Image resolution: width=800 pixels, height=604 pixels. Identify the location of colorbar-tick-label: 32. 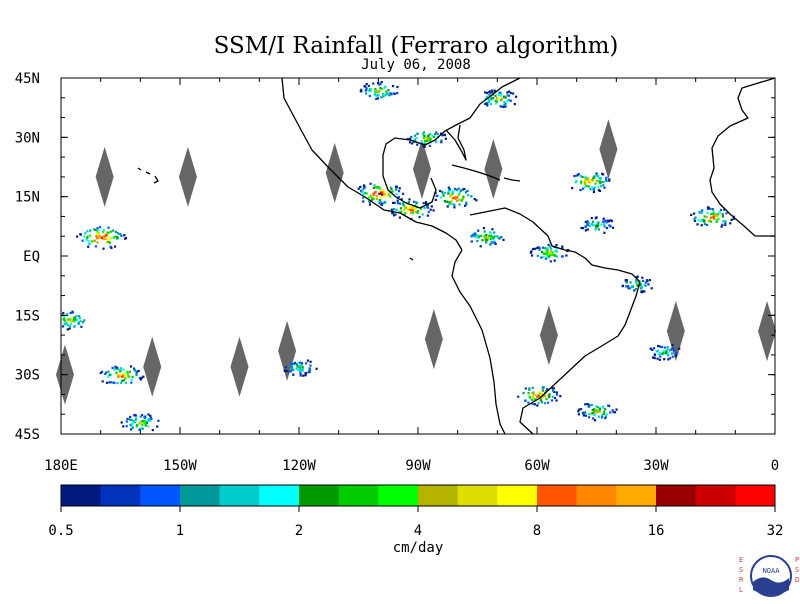
(775, 531).